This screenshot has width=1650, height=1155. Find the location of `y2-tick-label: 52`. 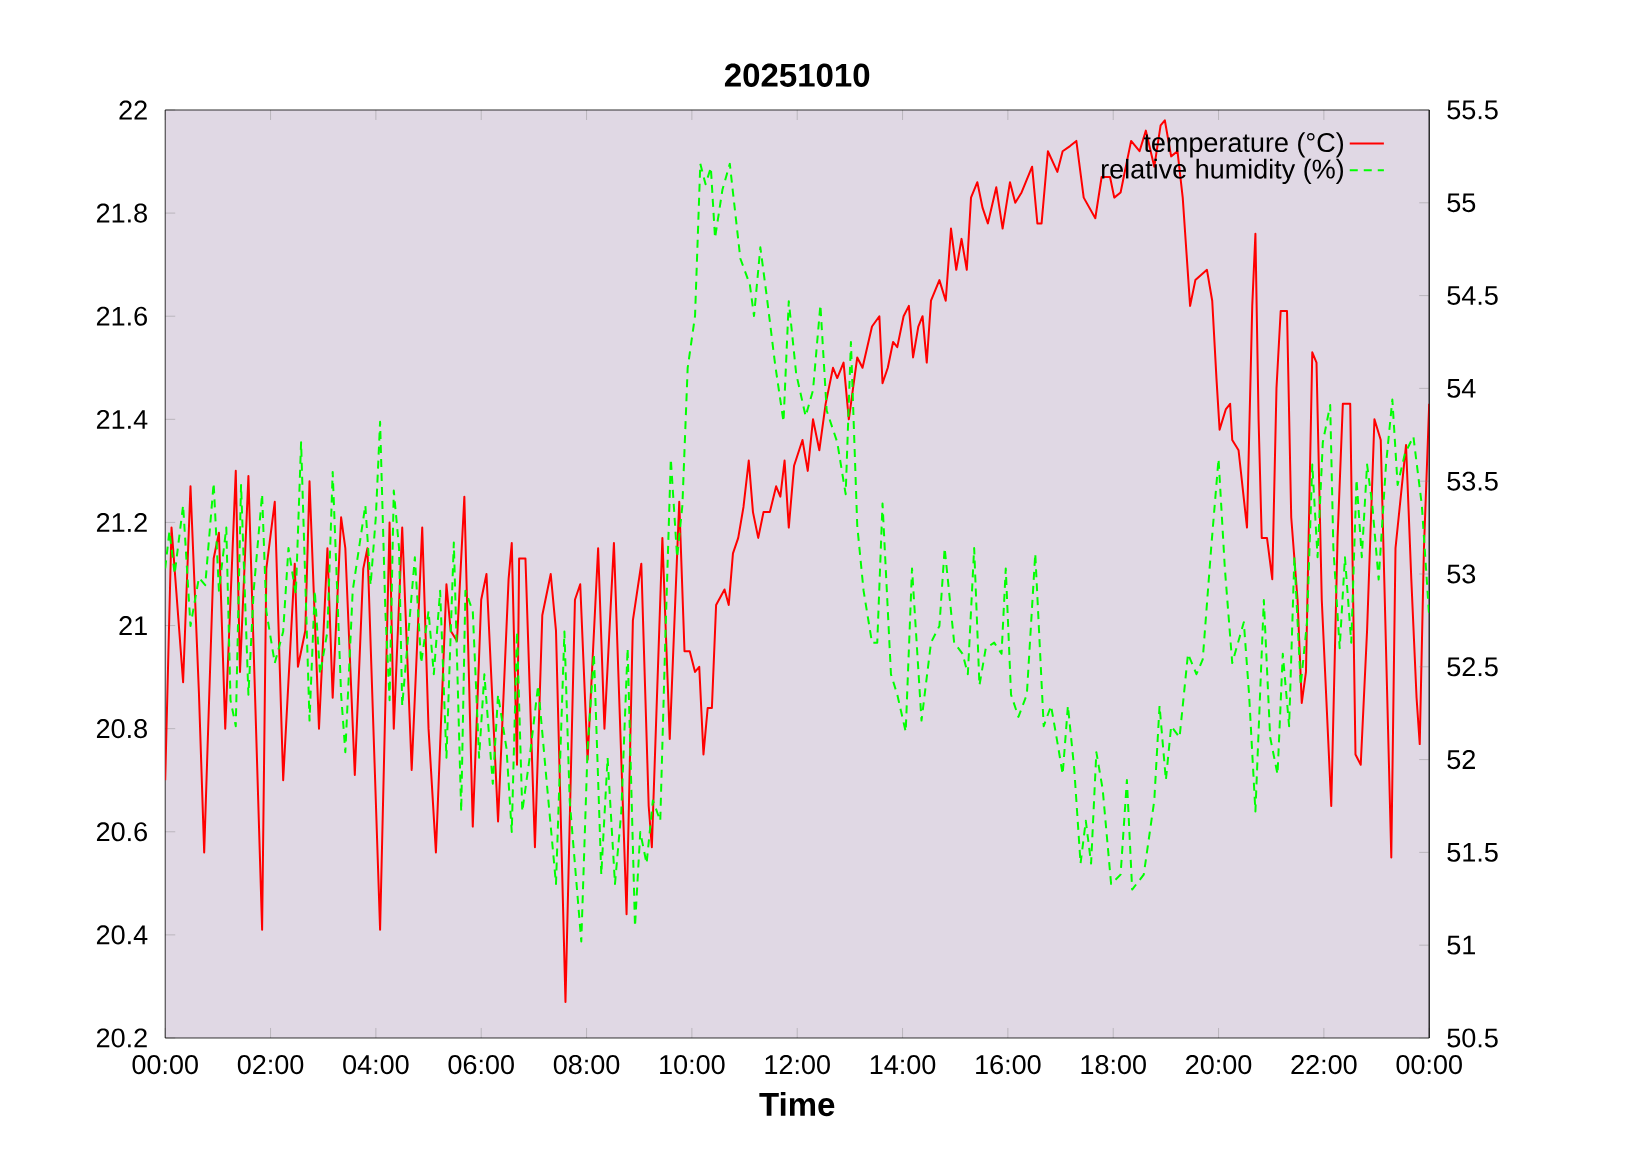

y2-tick-label: 52 is located at coordinates (1461, 760).